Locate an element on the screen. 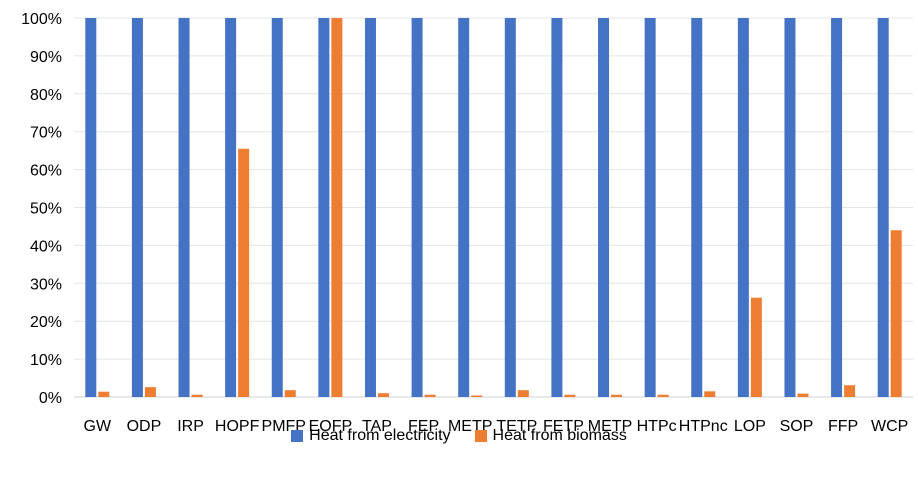 Image resolution: width=918 pixels, height=486 pixels. legend-item-electricity: Heat from electricity is located at coordinates (371, 436).